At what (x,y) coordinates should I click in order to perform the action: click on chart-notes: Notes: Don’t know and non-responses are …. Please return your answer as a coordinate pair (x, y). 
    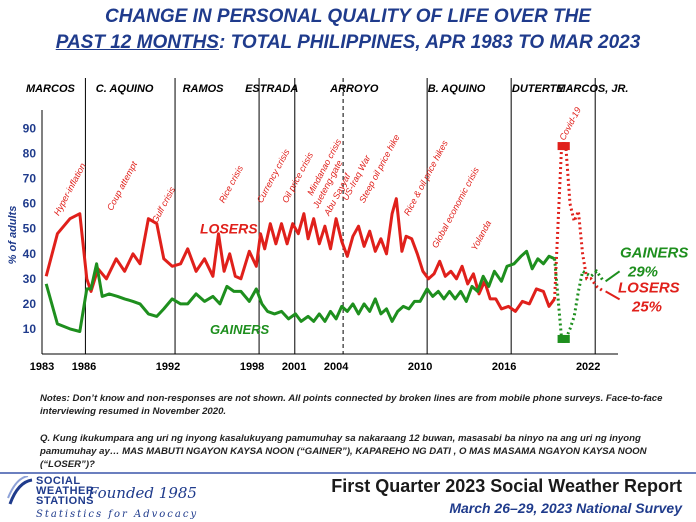
    Looking at the image, I should click on (351, 405).